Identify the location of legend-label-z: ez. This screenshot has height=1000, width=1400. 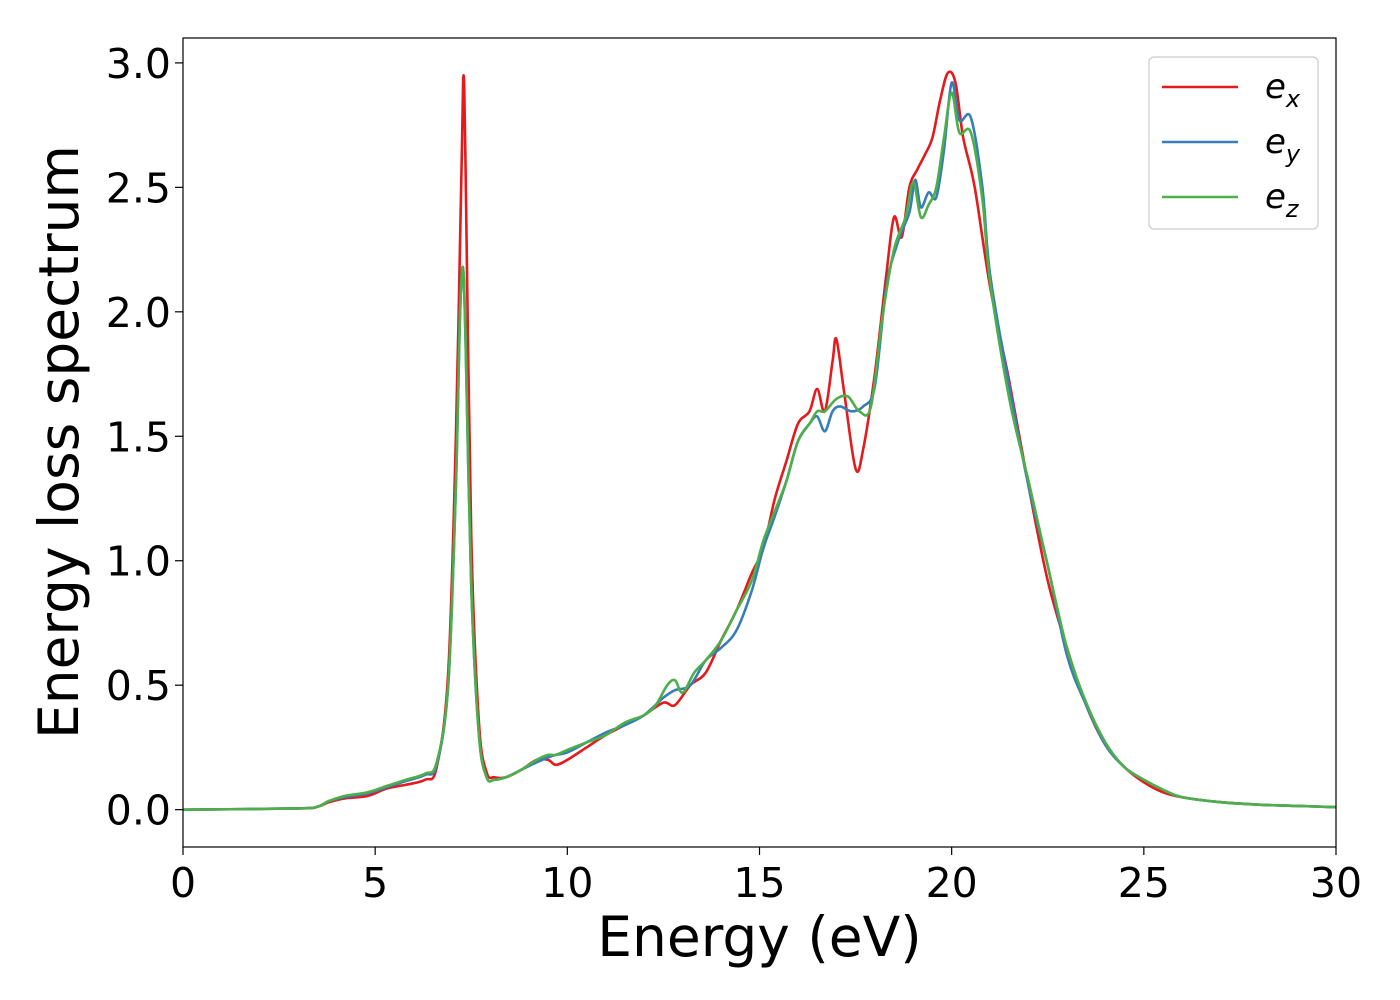
(1282, 200).